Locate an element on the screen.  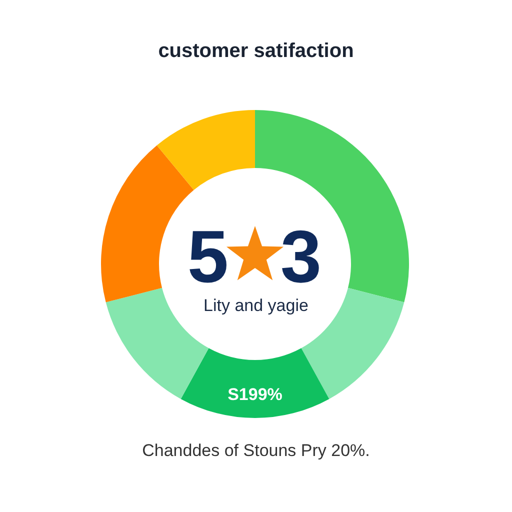
text: Lity and yagie is located at coordinates (256, 305).